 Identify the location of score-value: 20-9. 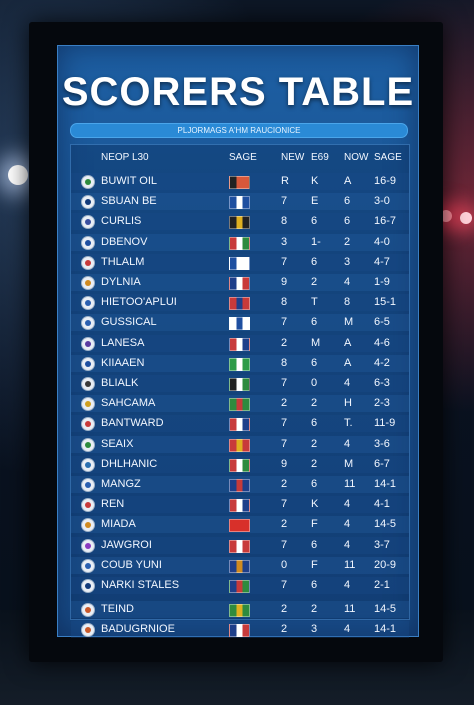
(385, 564).